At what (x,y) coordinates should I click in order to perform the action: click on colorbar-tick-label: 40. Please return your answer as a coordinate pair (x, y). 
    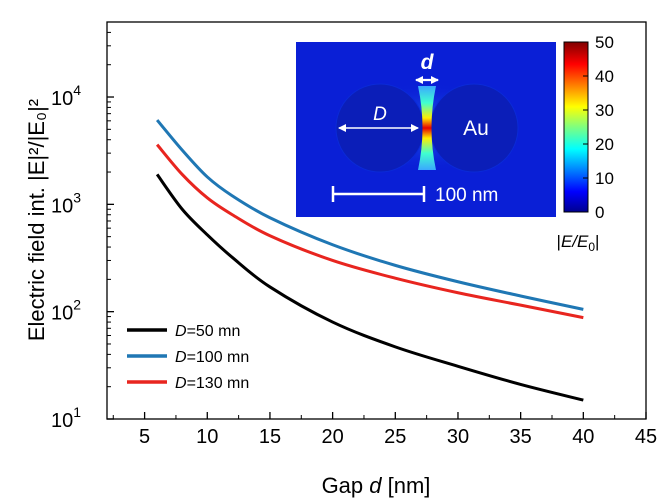
    Looking at the image, I should click on (604, 76).